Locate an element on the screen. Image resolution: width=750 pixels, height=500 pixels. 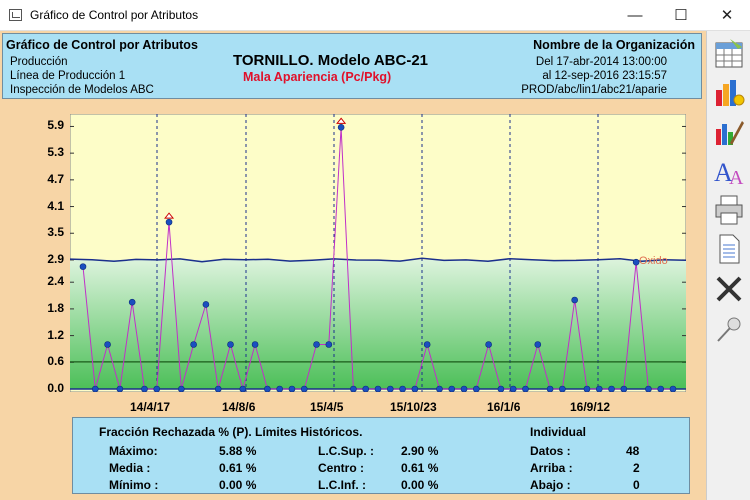
document-icon is located at coordinates (729, 249).